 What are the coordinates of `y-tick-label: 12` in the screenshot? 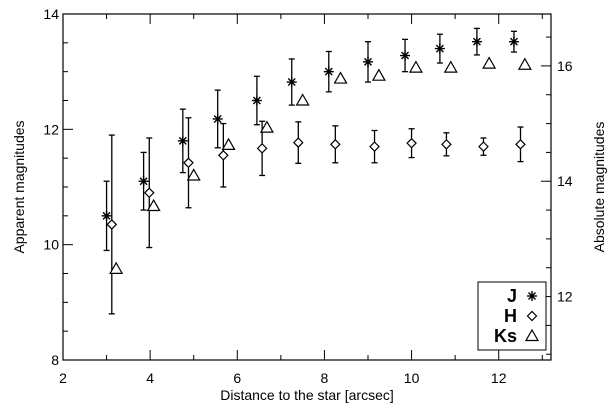 It's located at (51, 129).